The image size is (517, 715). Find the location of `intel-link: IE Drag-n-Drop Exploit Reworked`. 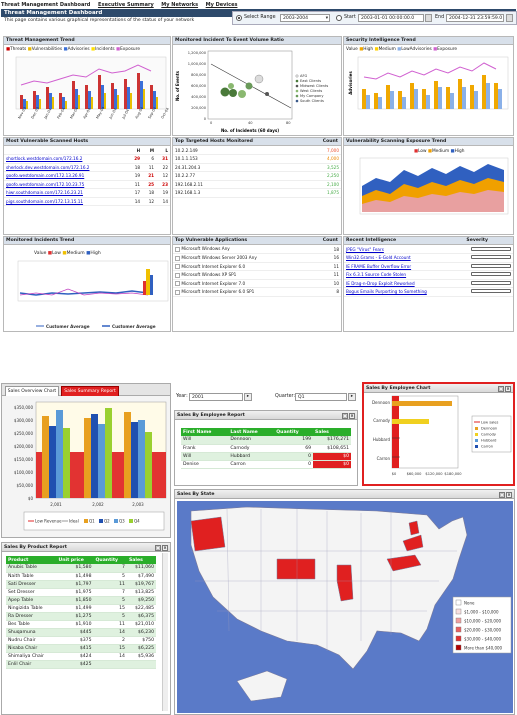

intel-link: IE Drag-n-Drop Exploit Reworked is located at coordinates (400, 283).